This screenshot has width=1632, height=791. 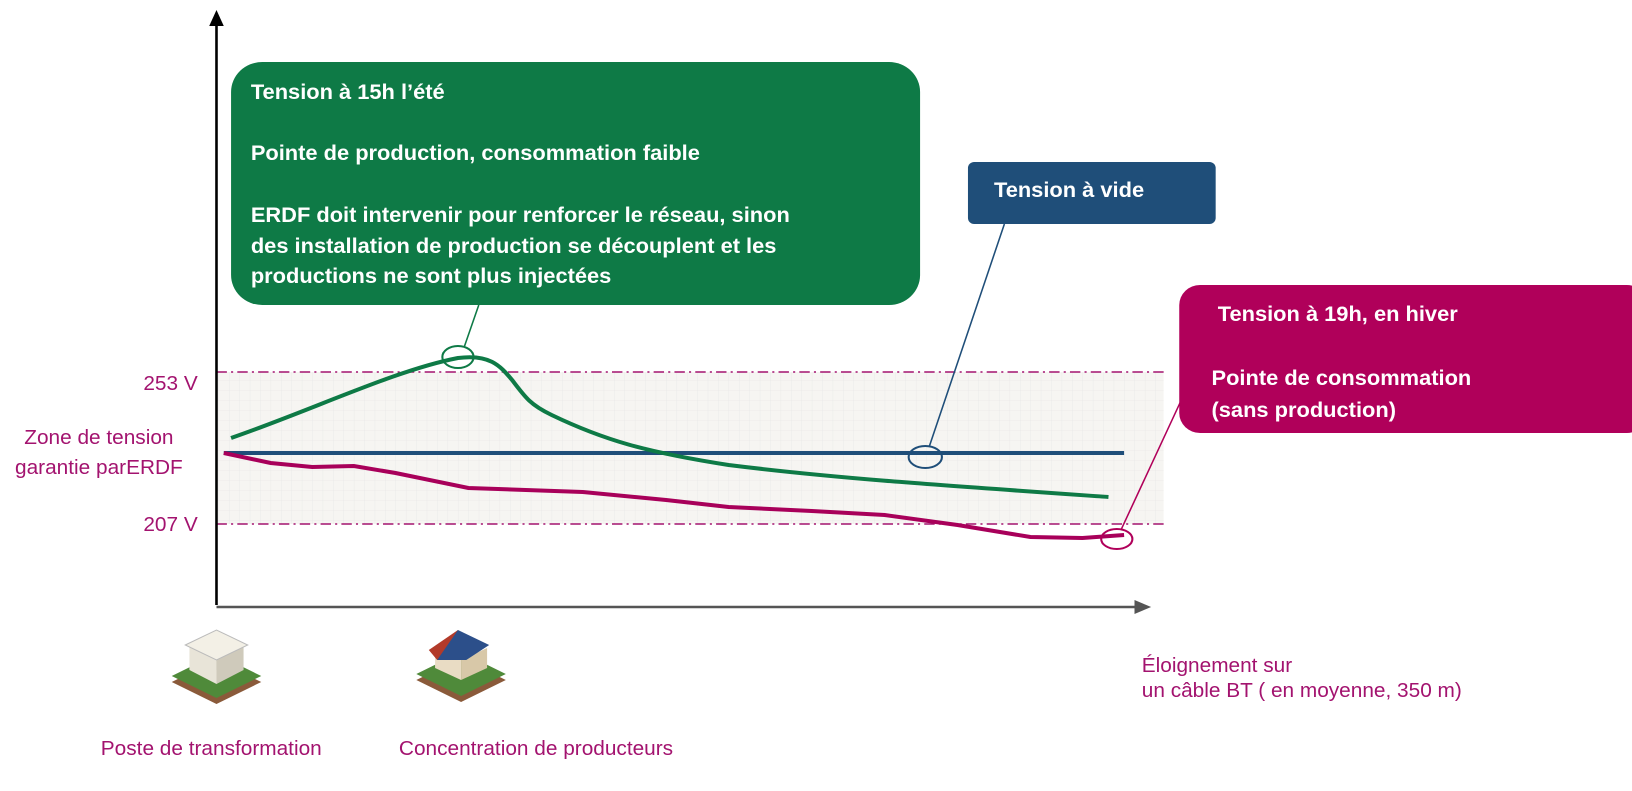 What do you see at coordinates (1302, 691) in the screenshot?
I see `x-label: un câble BT ( en moyenne, 350 m)` at bounding box center [1302, 691].